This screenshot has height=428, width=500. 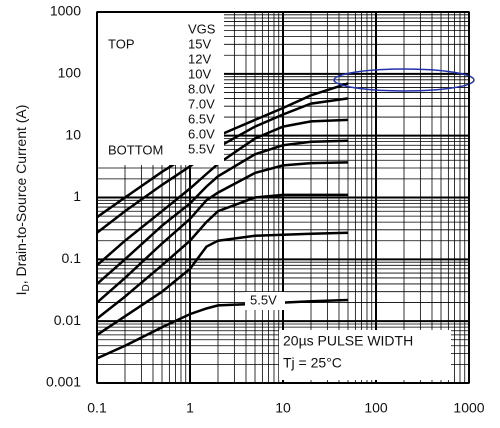 I want to click on highlight-ellipse, so click(x=404, y=80).